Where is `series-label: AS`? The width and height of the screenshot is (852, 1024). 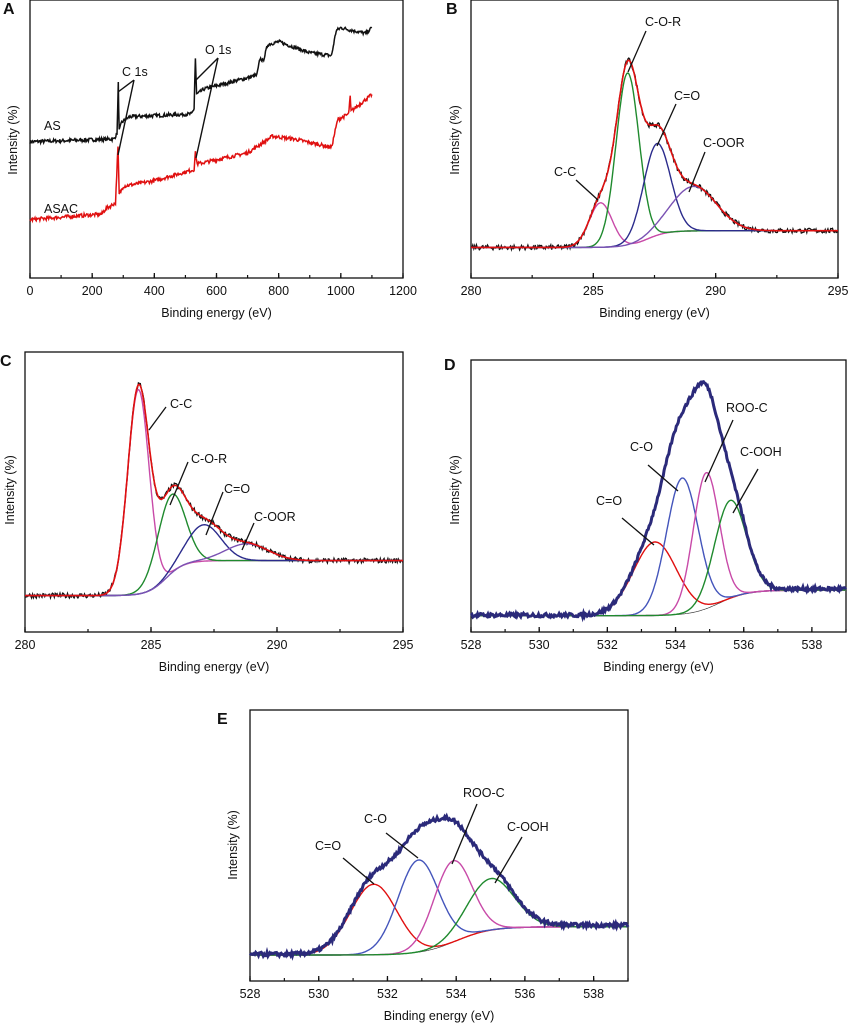 series-label: AS is located at coordinates (52, 126).